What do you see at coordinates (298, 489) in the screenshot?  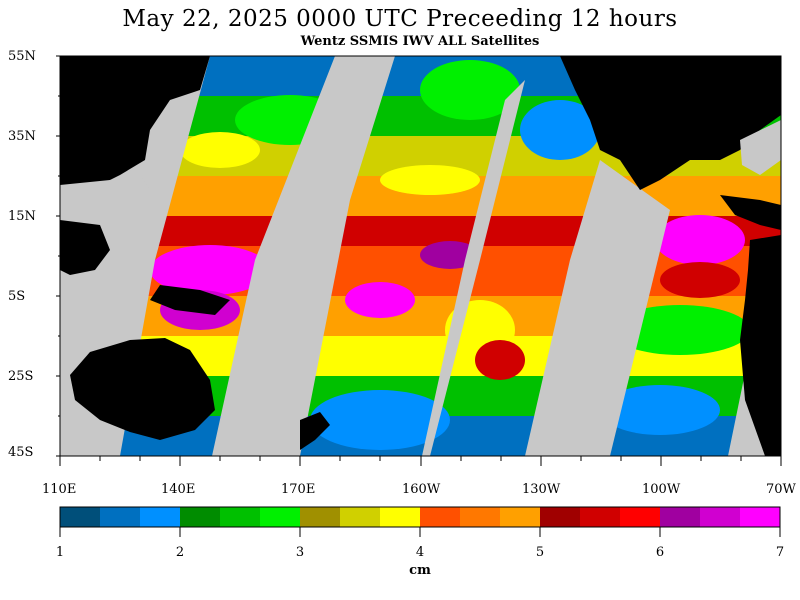 I see `lon-label-170e: 170E` at bounding box center [298, 489].